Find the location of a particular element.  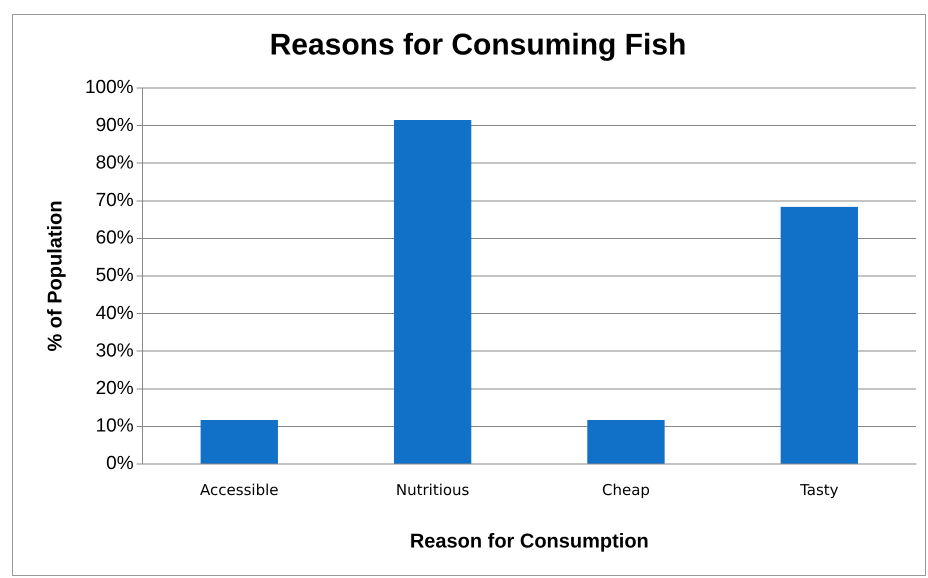

y-tick-label: 0% is located at coordinates (120, 463).